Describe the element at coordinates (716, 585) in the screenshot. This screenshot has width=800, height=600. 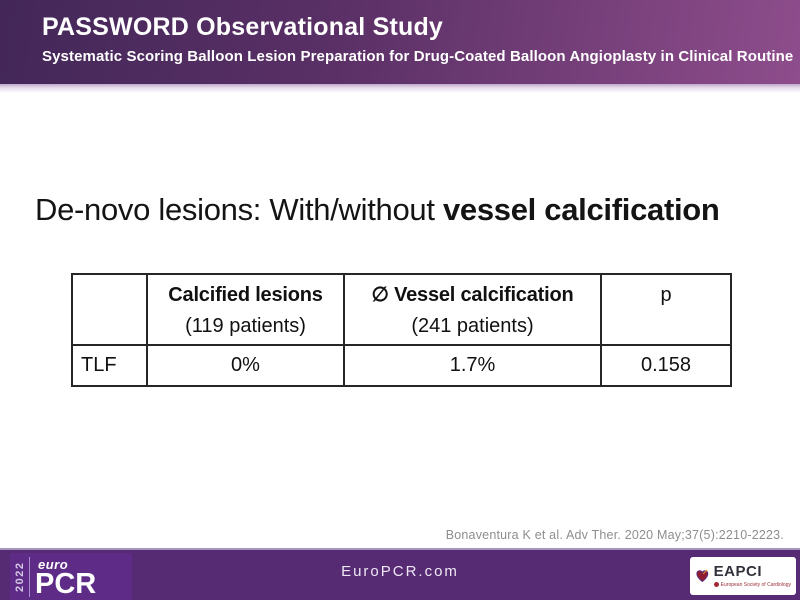
I see `esc-dot-icon` at that location.